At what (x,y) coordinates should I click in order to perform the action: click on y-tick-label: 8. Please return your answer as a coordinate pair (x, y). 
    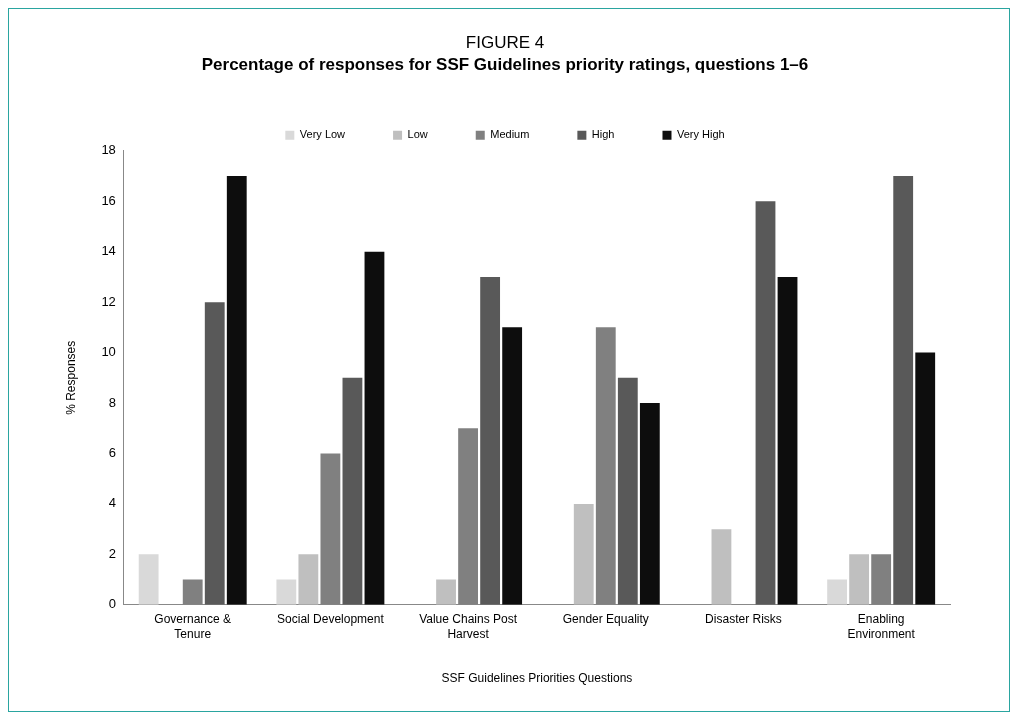
    Looking at the image, I should click on (112, 402).